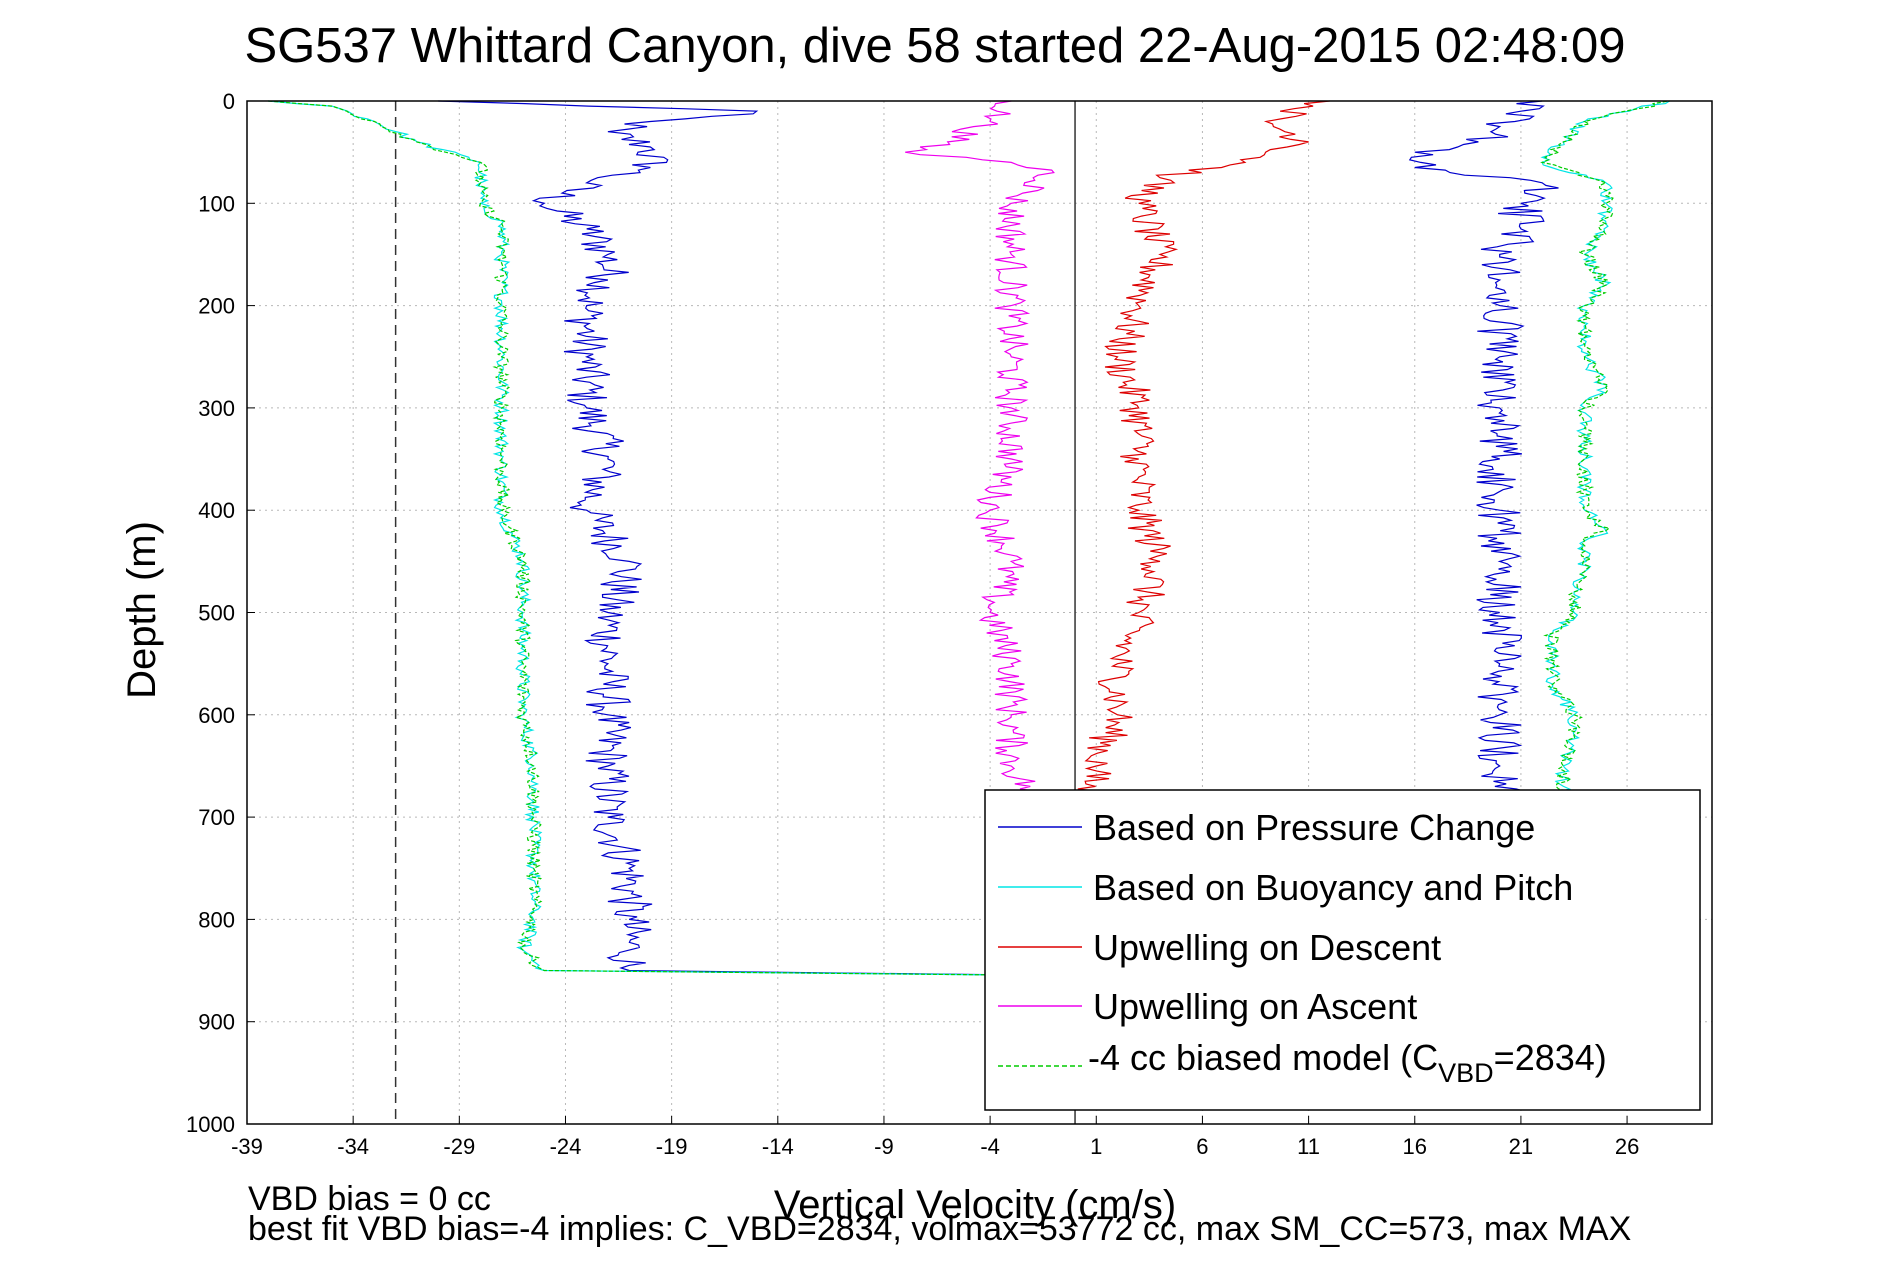  What do you see at coordinates (980, 449) in the screenshot?
I see `series-upwelling-on-ascent` at bounding box center [980, 449].